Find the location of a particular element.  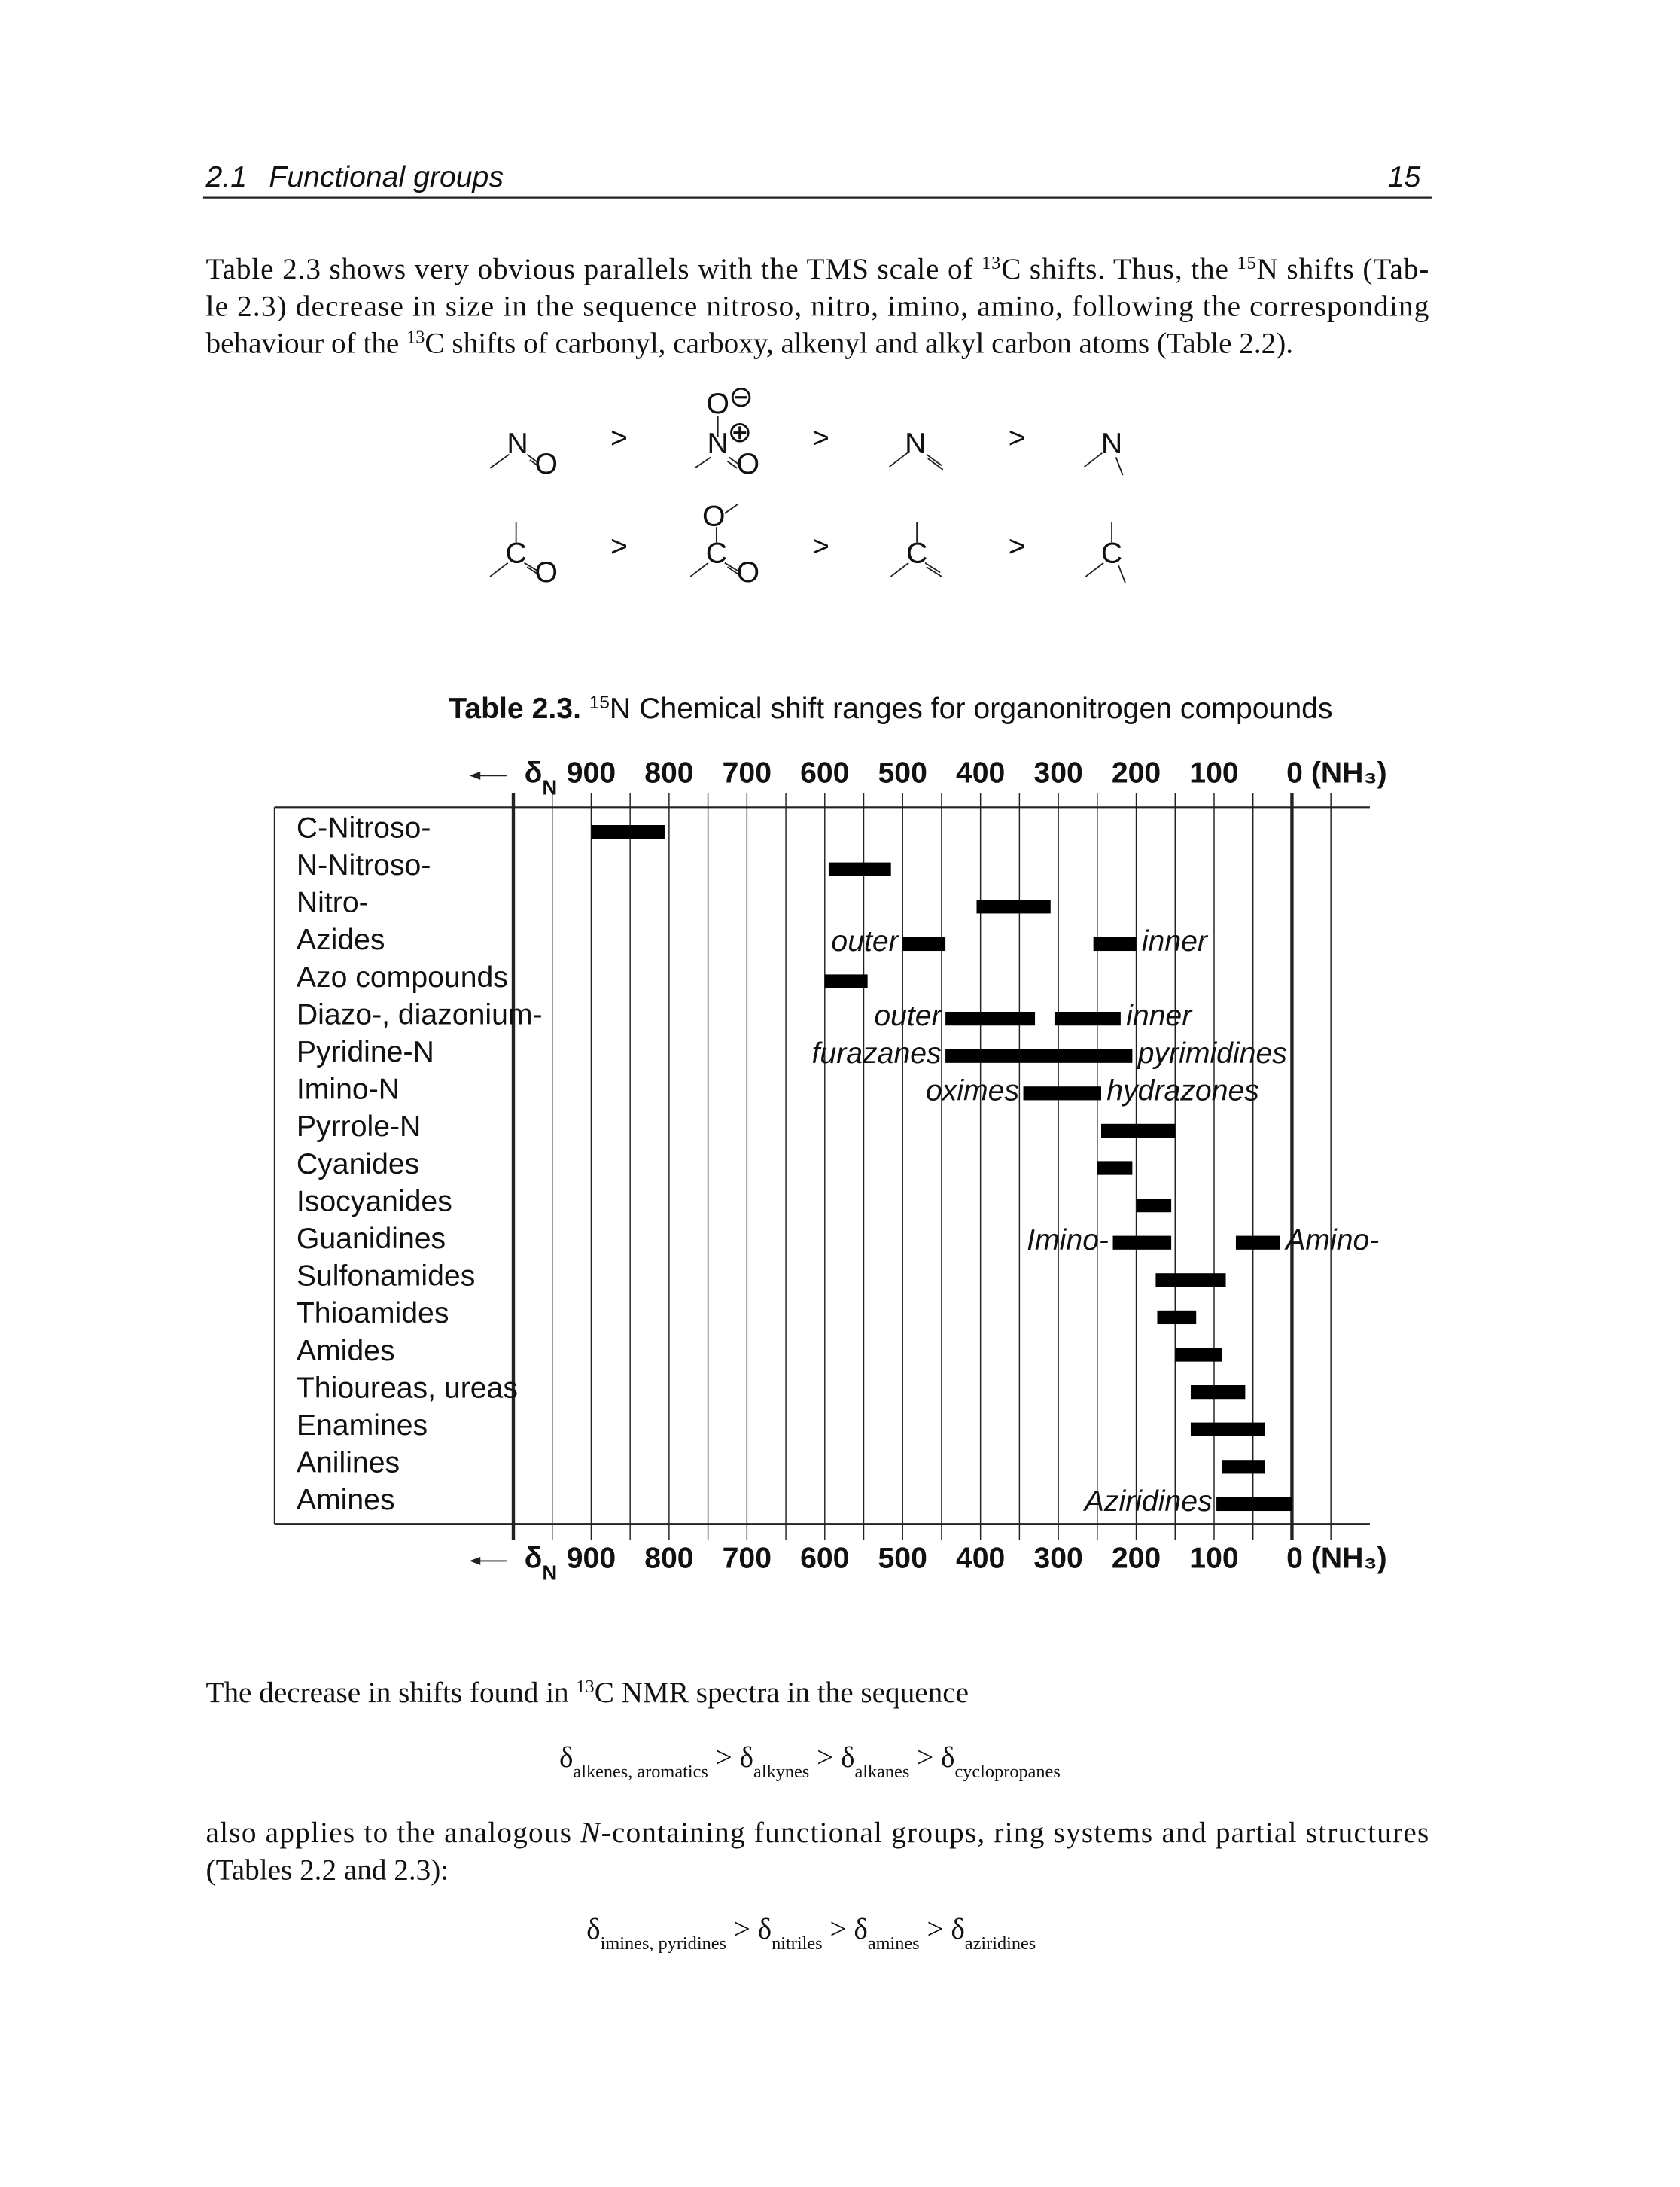

row-label: Amides is located at coordinates (346, 1351).